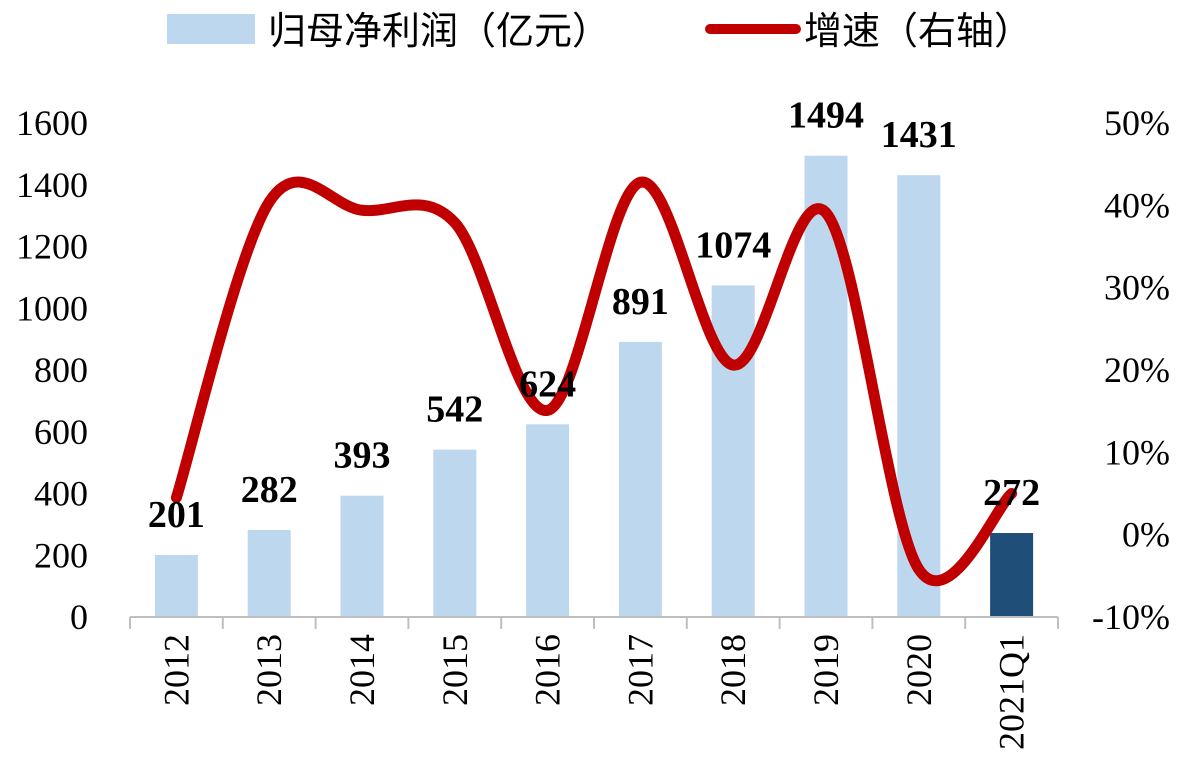 Image resolution: width=1190 pixels, height=773 pixels. Describe the element at coordinates (61, 432) in the screenshot. I see `y-left-tick-label: 600` at that location.